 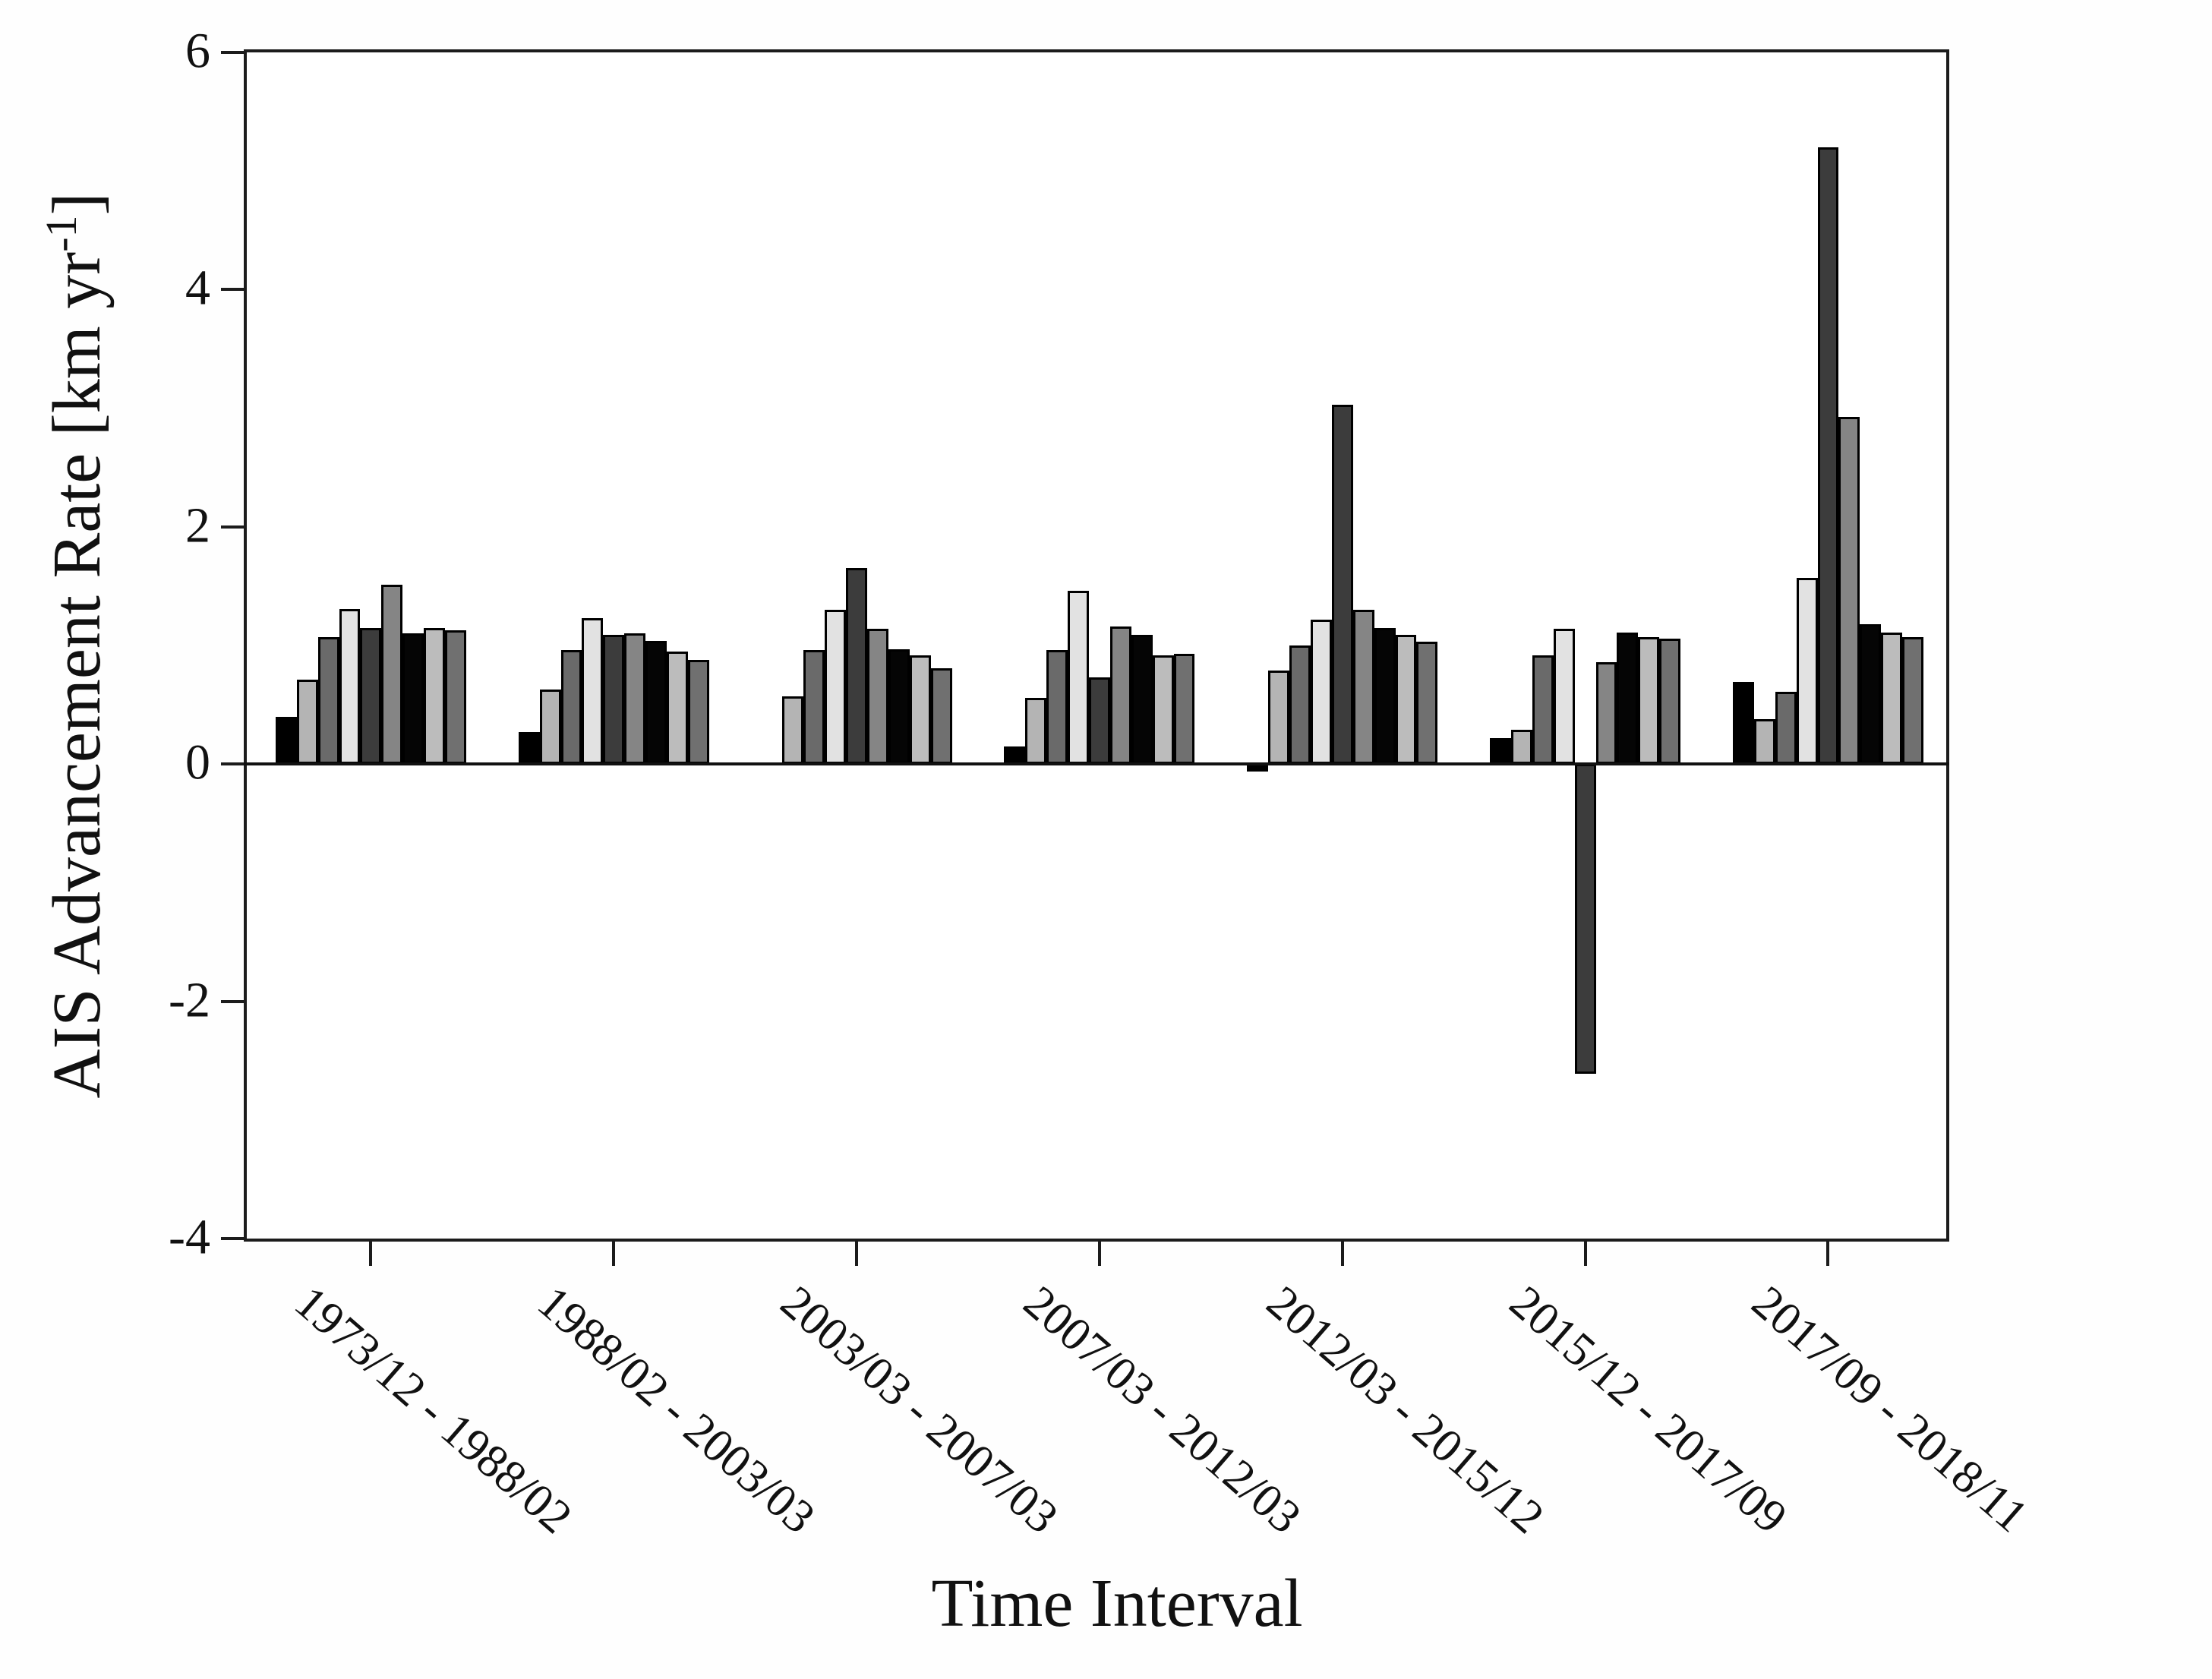 What do you see at coordinates (189, 1000) in the screenshot?
I see `y-tick-label: -2` at bounding box center [189, 1000].